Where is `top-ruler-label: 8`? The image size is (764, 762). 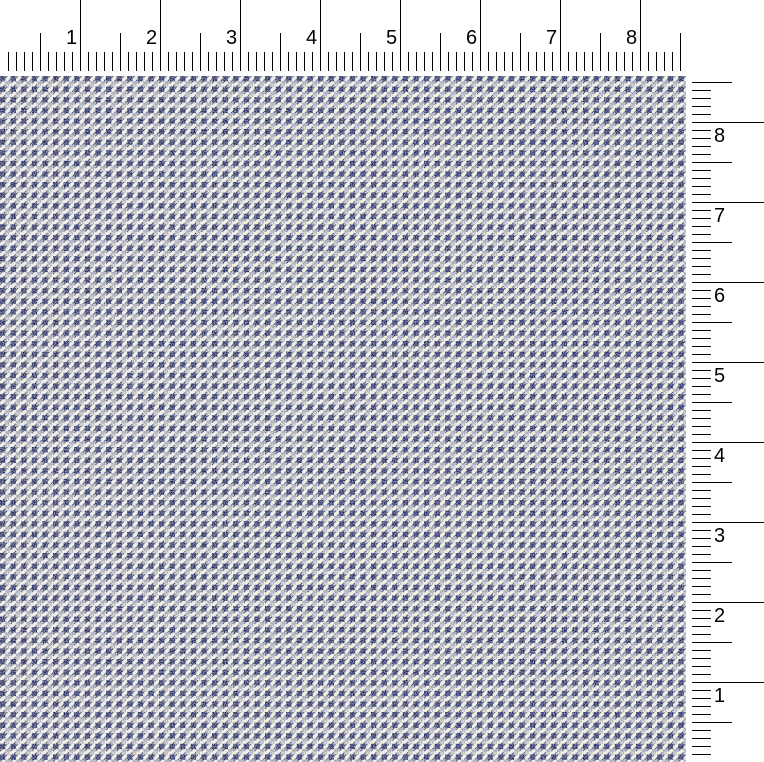
top-ruler-label: 8 is located at coordinates (632, 38).